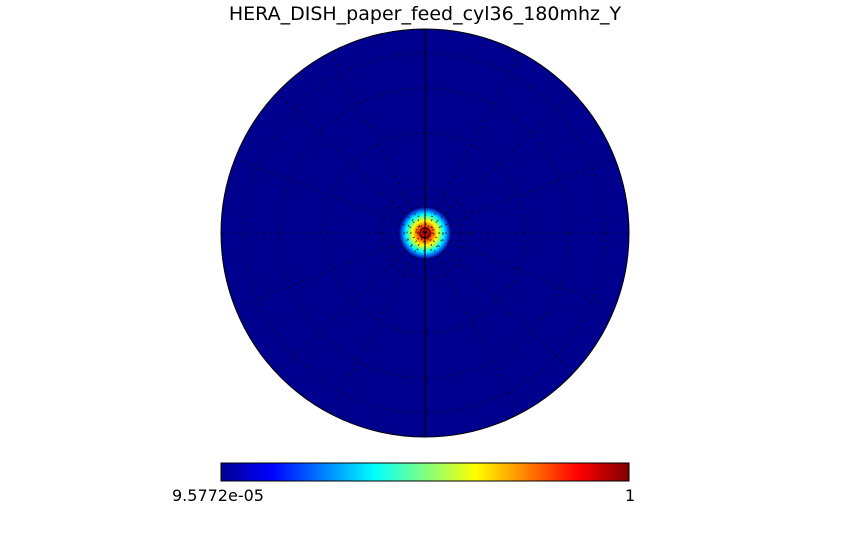 The width and height of the screenshot is (850, 540). What do you see at coordinates (218, 495) in the screenshot?
I see `colorbar-min-label: 9.5772e-05` at bounding box center [218, 495].